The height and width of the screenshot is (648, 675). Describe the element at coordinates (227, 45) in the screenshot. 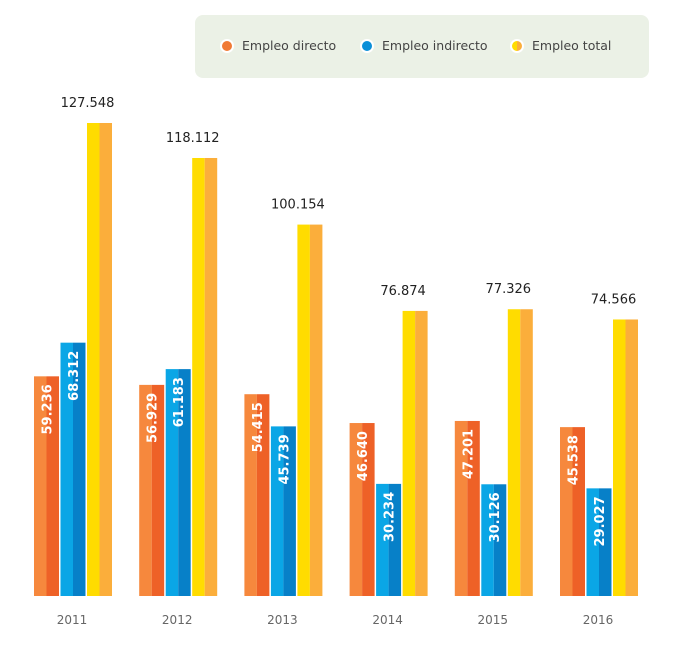

I see `legend-dot-orange` at that location.